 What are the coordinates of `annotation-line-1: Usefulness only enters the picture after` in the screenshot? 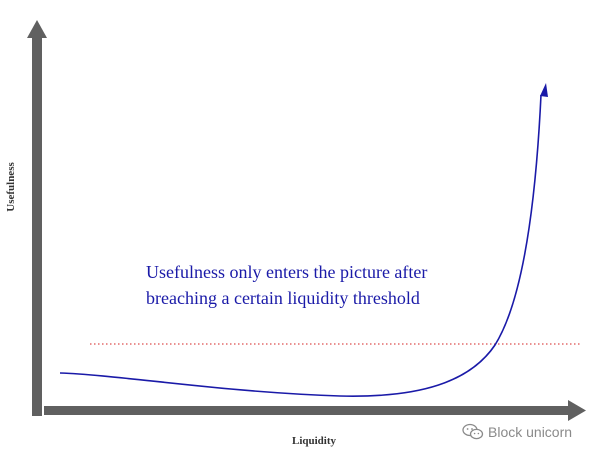 It's located at (286, 272).